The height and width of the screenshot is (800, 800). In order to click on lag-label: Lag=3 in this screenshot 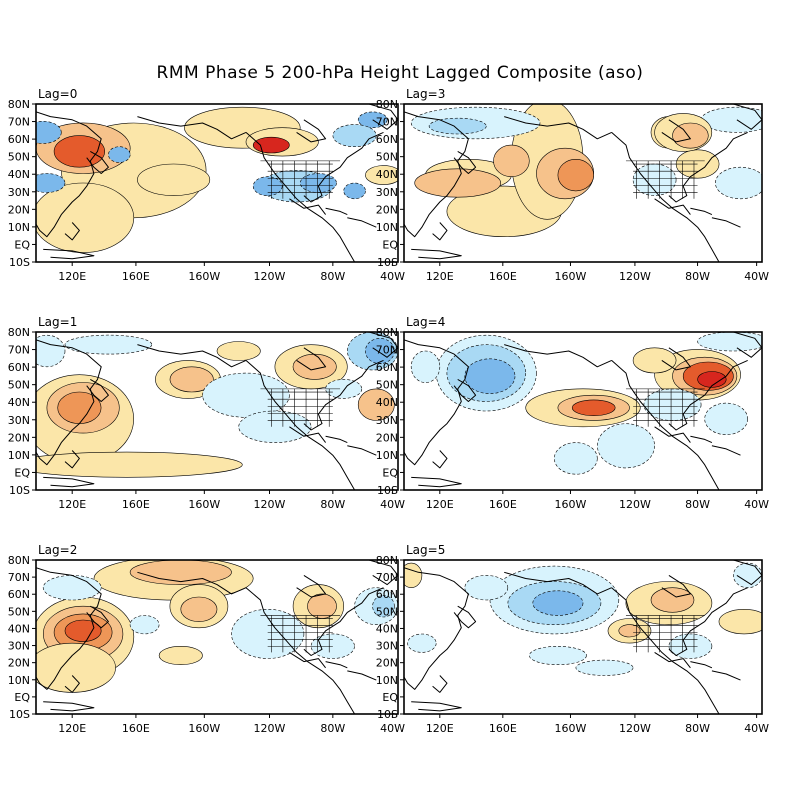, I will do `click(425, 94)`.